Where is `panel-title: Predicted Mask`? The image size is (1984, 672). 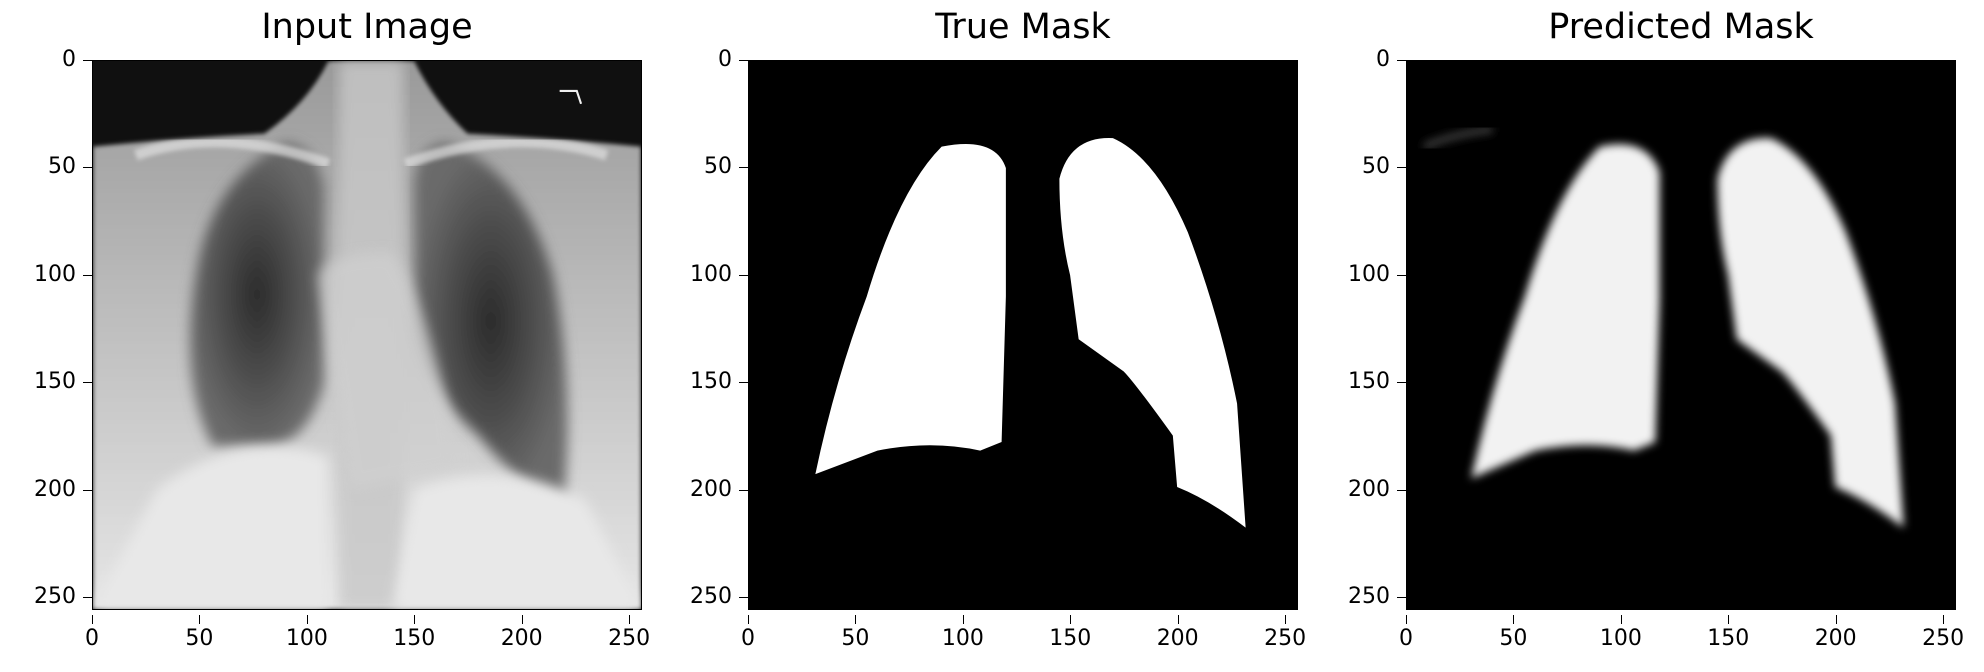
panel-title: Predicted Mask is located at coordinates (1681, 27).